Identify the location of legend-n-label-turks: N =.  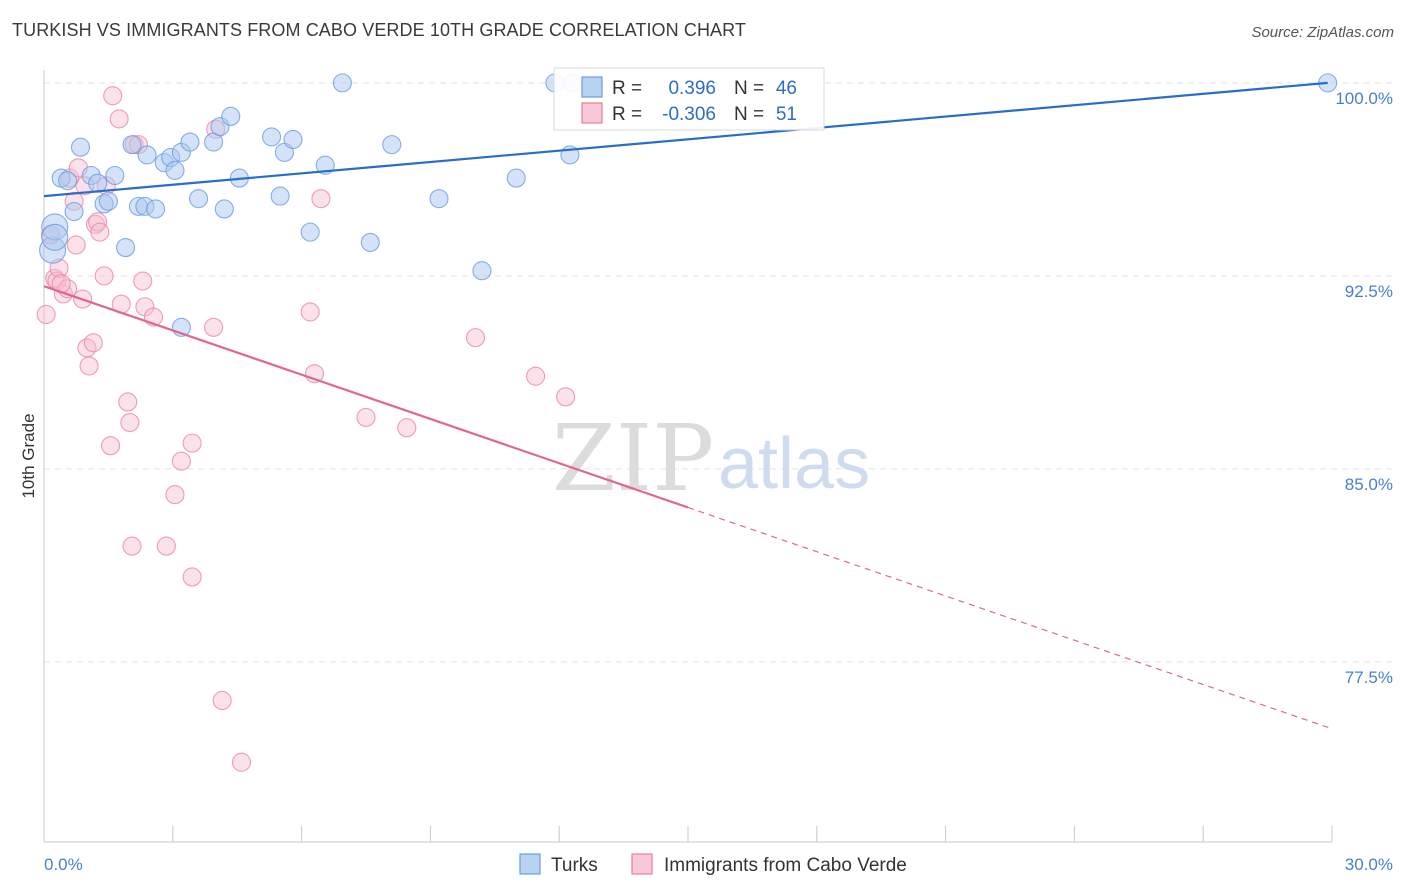
(749, 88).